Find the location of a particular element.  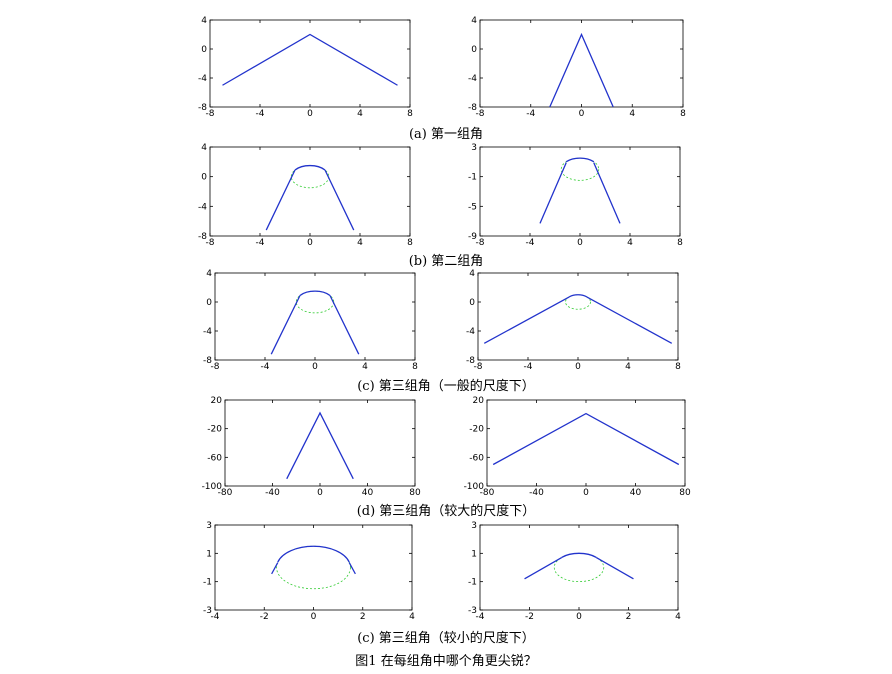

chart-c-left: -8 -4 0 4 8 4 0 -4 -8 is located at coordinates (310, 320).